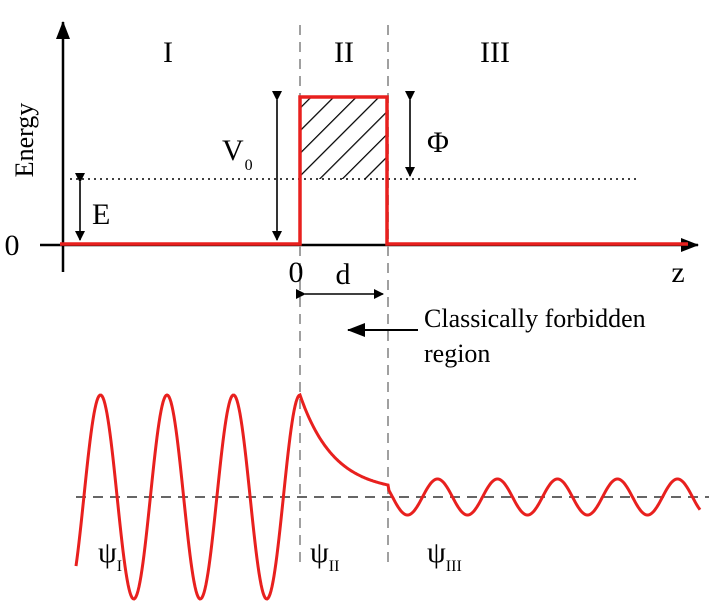 The image size is (709, 608). I want to click on forbidden-label-line1: Classically forbidden, so click(535, 318).